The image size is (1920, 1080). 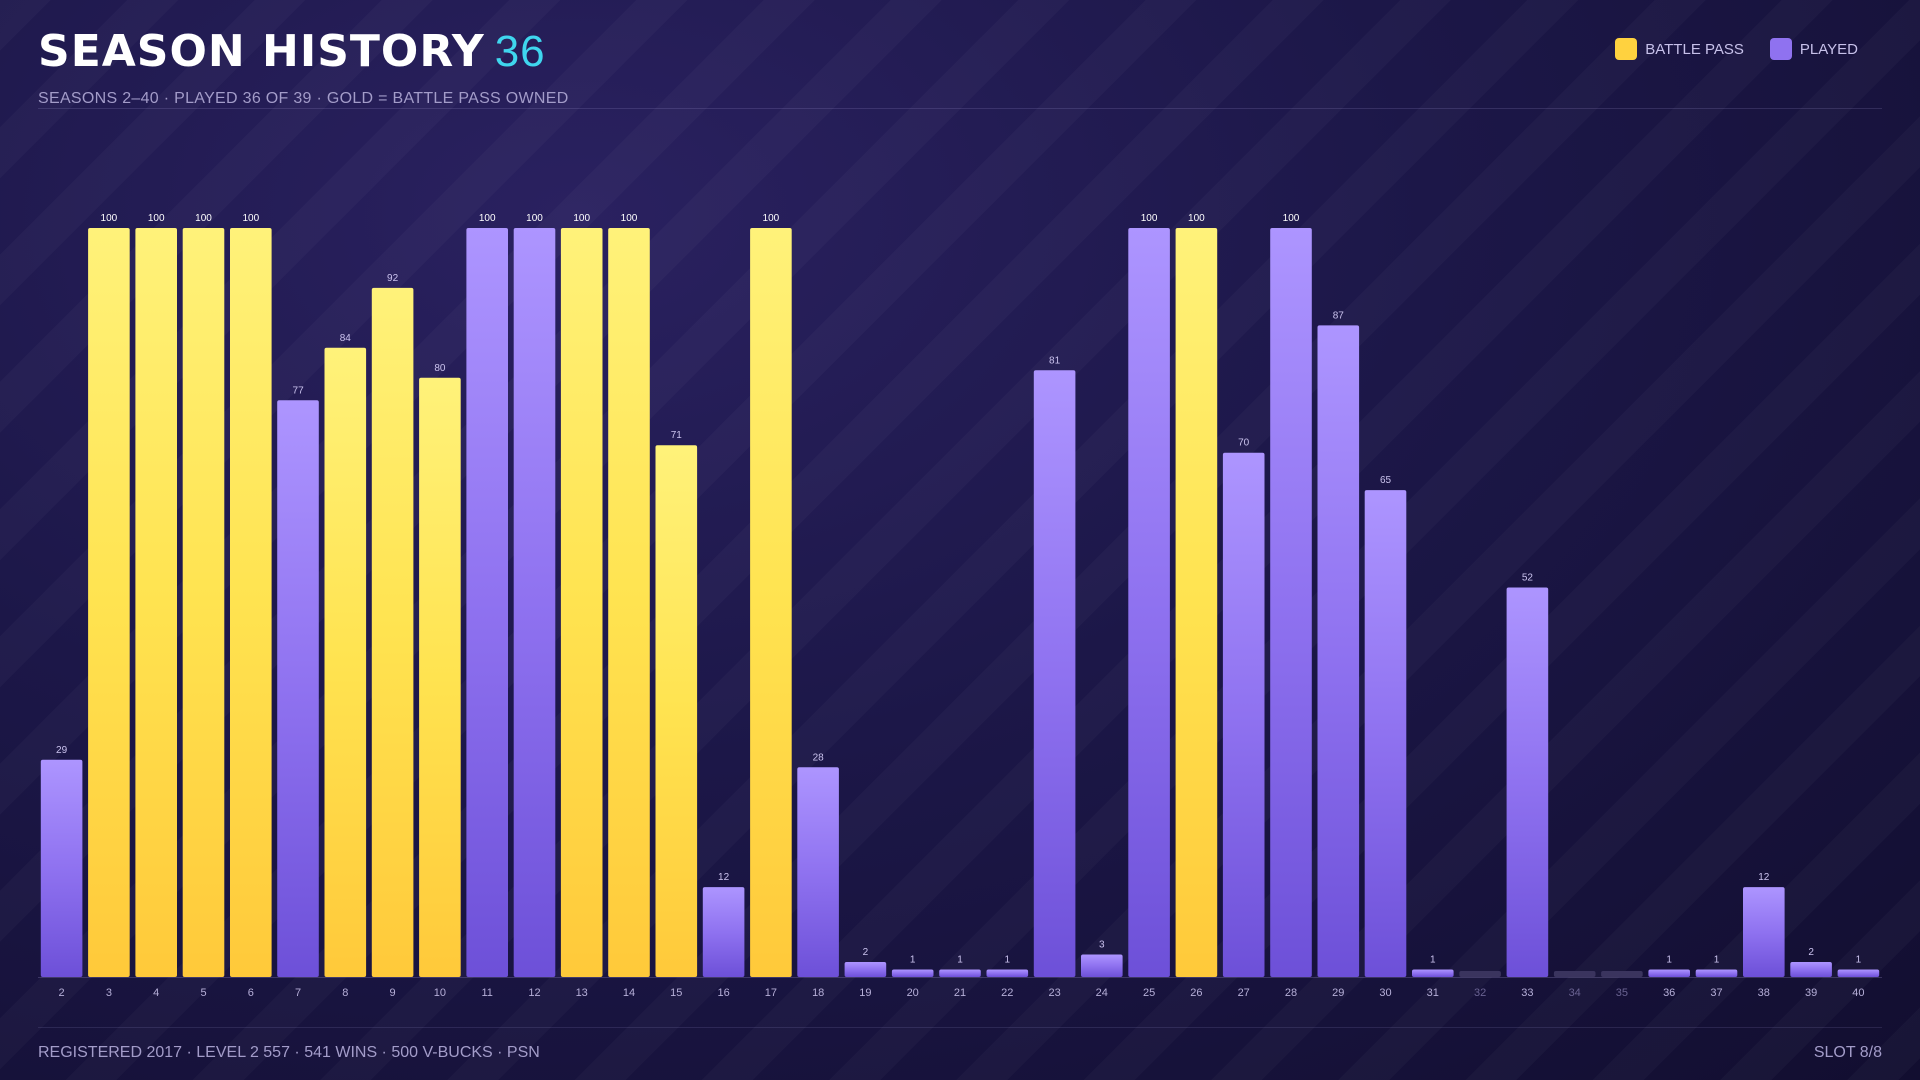 What do you see at coordinates (250, 218) in the screenshot?
I see `value-label-season-6: 100` at bounding box center [250, 218].